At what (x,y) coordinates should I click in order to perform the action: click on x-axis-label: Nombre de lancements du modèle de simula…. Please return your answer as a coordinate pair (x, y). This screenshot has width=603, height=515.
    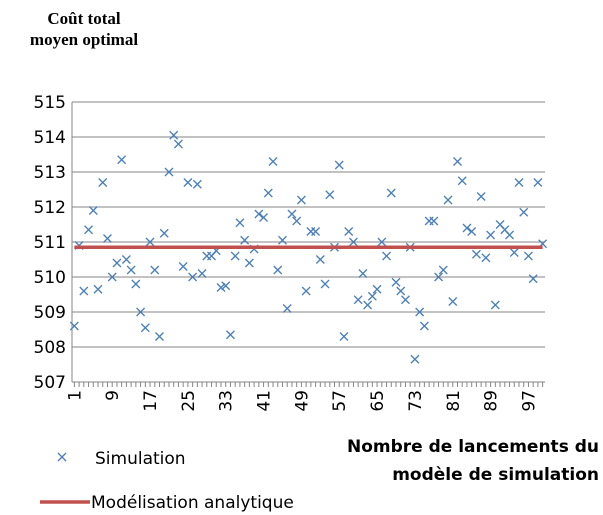
    Looking at the image, I should click on (472, 461).